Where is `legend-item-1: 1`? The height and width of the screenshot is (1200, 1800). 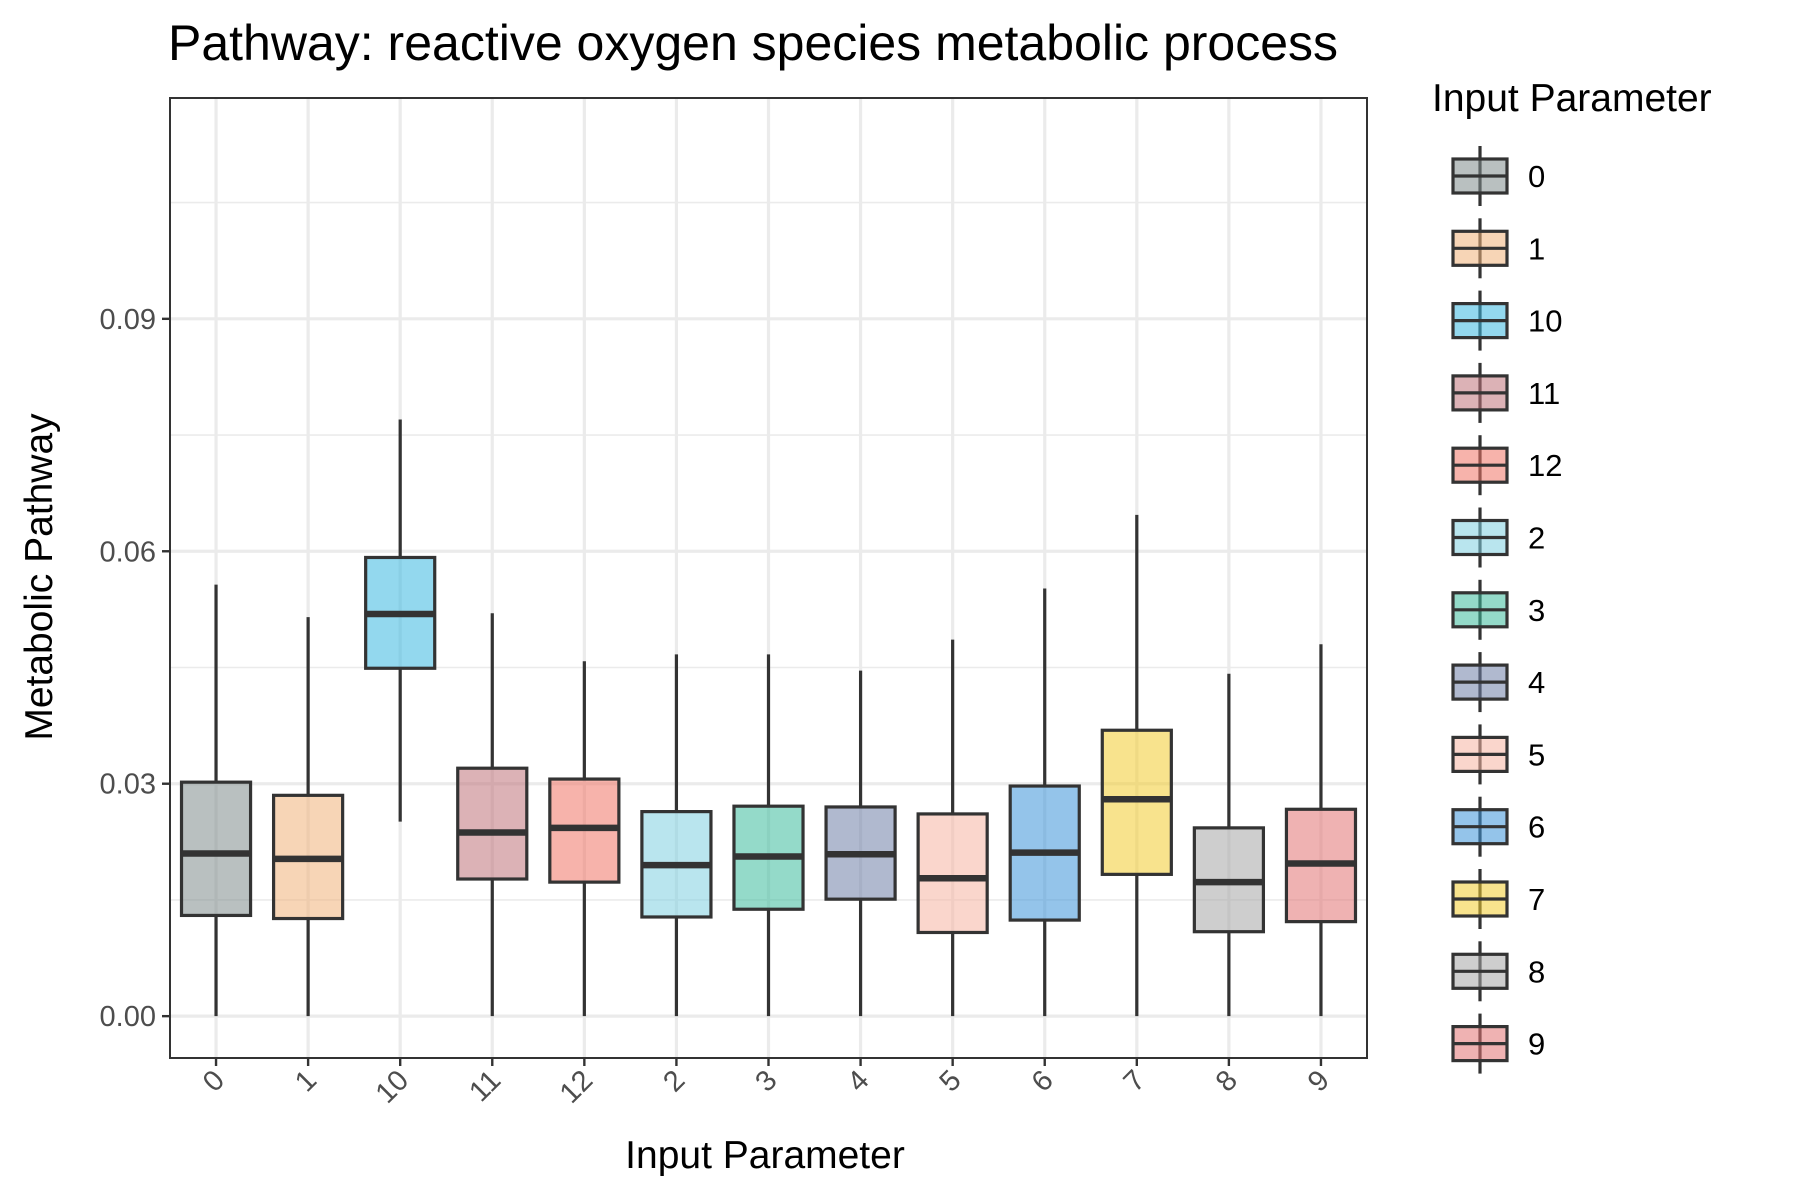 legend-item-1: 1 is located at coordinates (1498, 248).